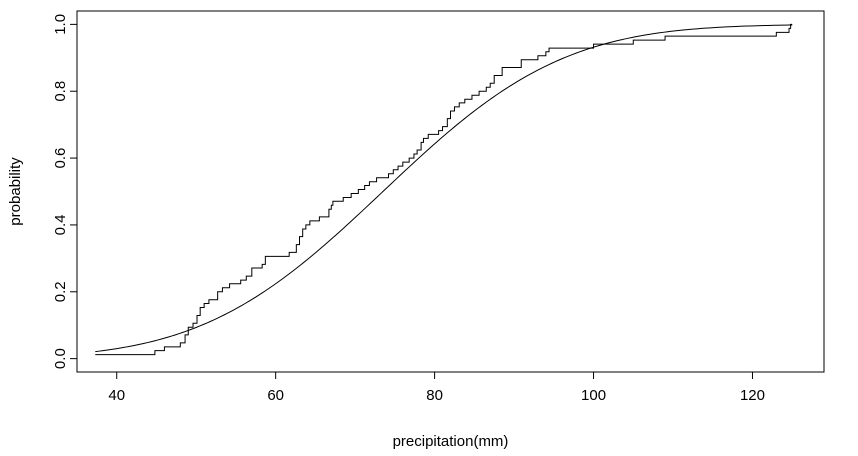  I want to click on x-tick-label: 60, so click(275, 395).